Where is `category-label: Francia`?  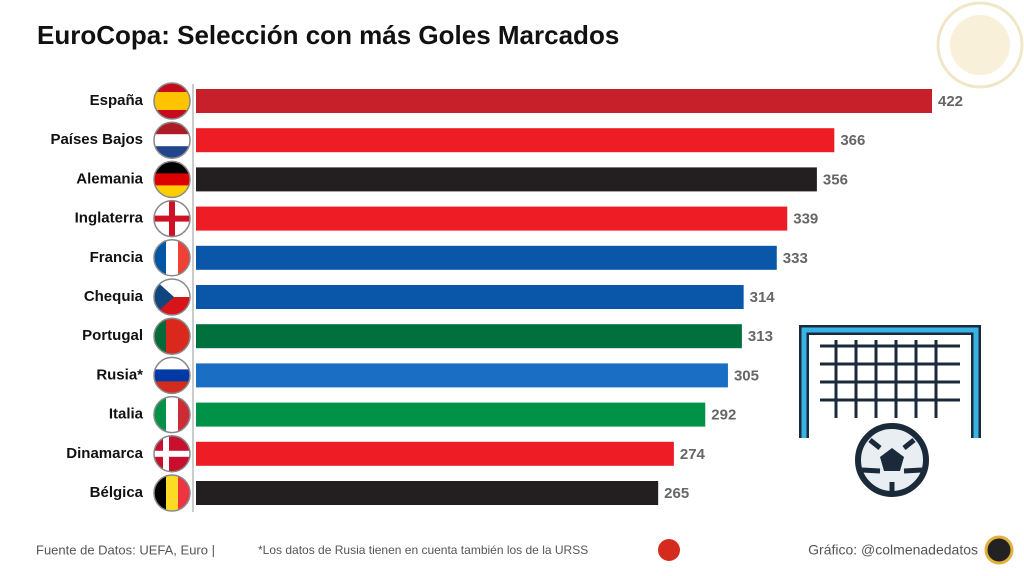 category-label: Francia is located at coordinates (117, 257).